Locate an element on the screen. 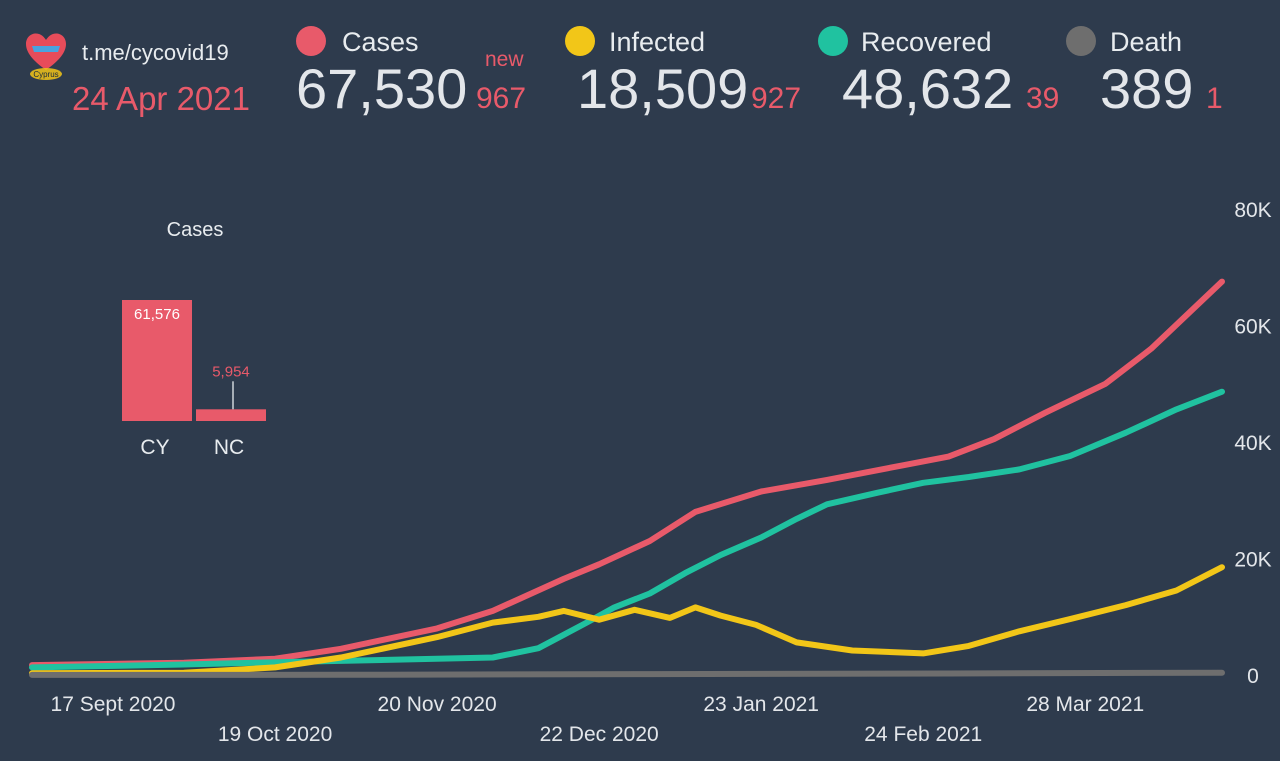 This screenshot has height=761, width=1280. recovered-label: Recovered is located at coordinates (926, 42).